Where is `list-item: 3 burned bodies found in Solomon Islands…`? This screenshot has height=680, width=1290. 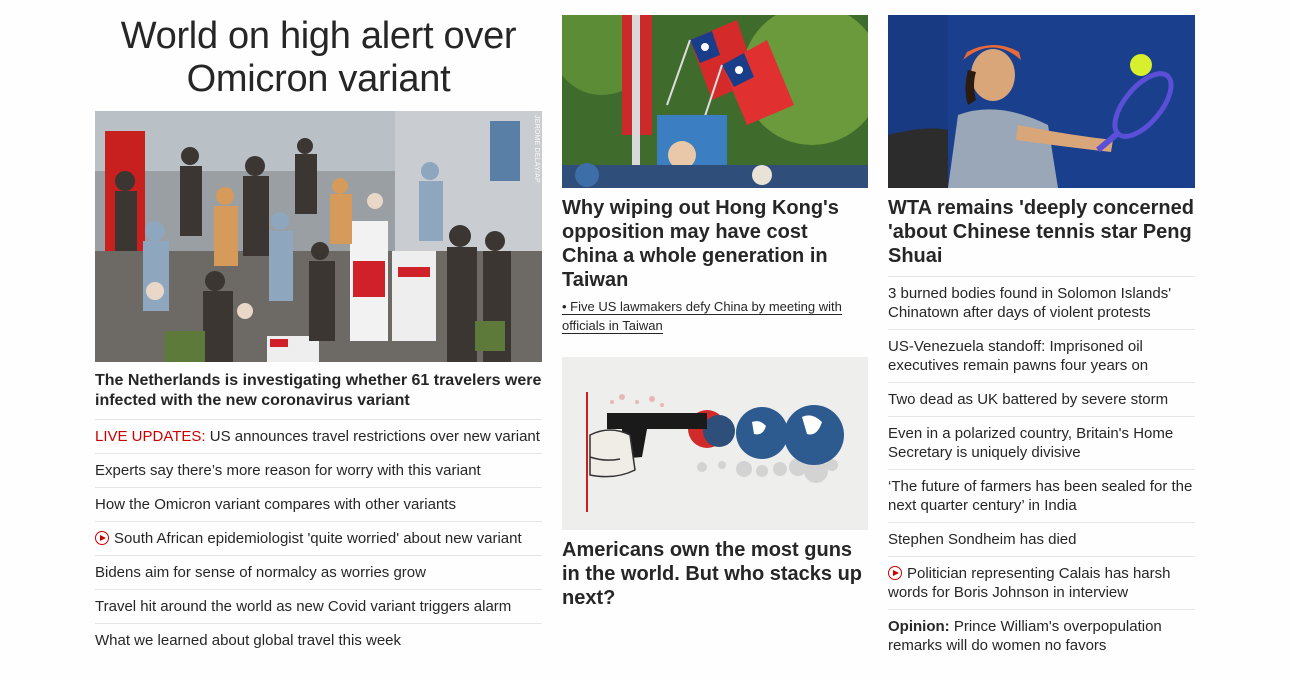 list-item: 3 burned bodies found in Solomon Islands… is located at coordinates (1041, 303).